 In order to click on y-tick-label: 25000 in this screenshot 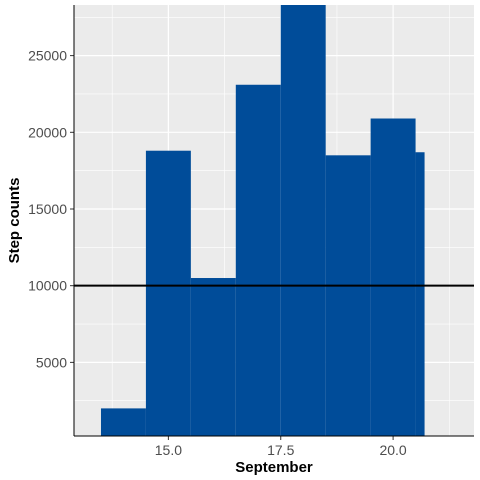, I will do `click(47, 56)`.